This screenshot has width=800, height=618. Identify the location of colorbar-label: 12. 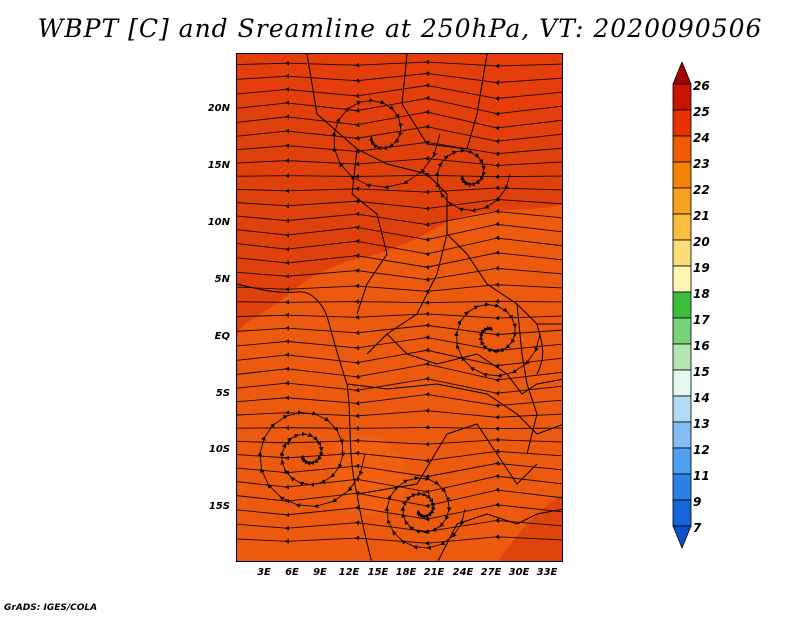
(701, 450).